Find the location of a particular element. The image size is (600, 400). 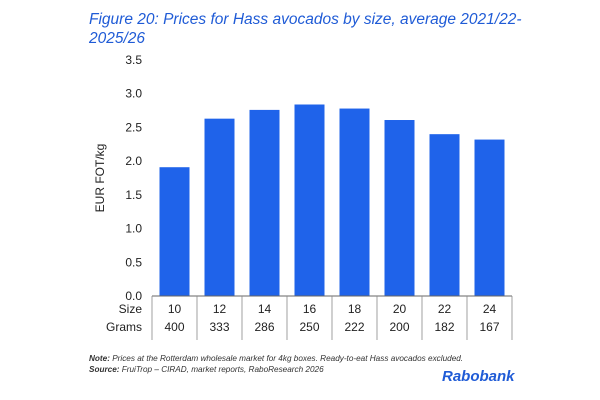

y-axis-label: EUR FOT/kg is located at coordinates (100, 178).